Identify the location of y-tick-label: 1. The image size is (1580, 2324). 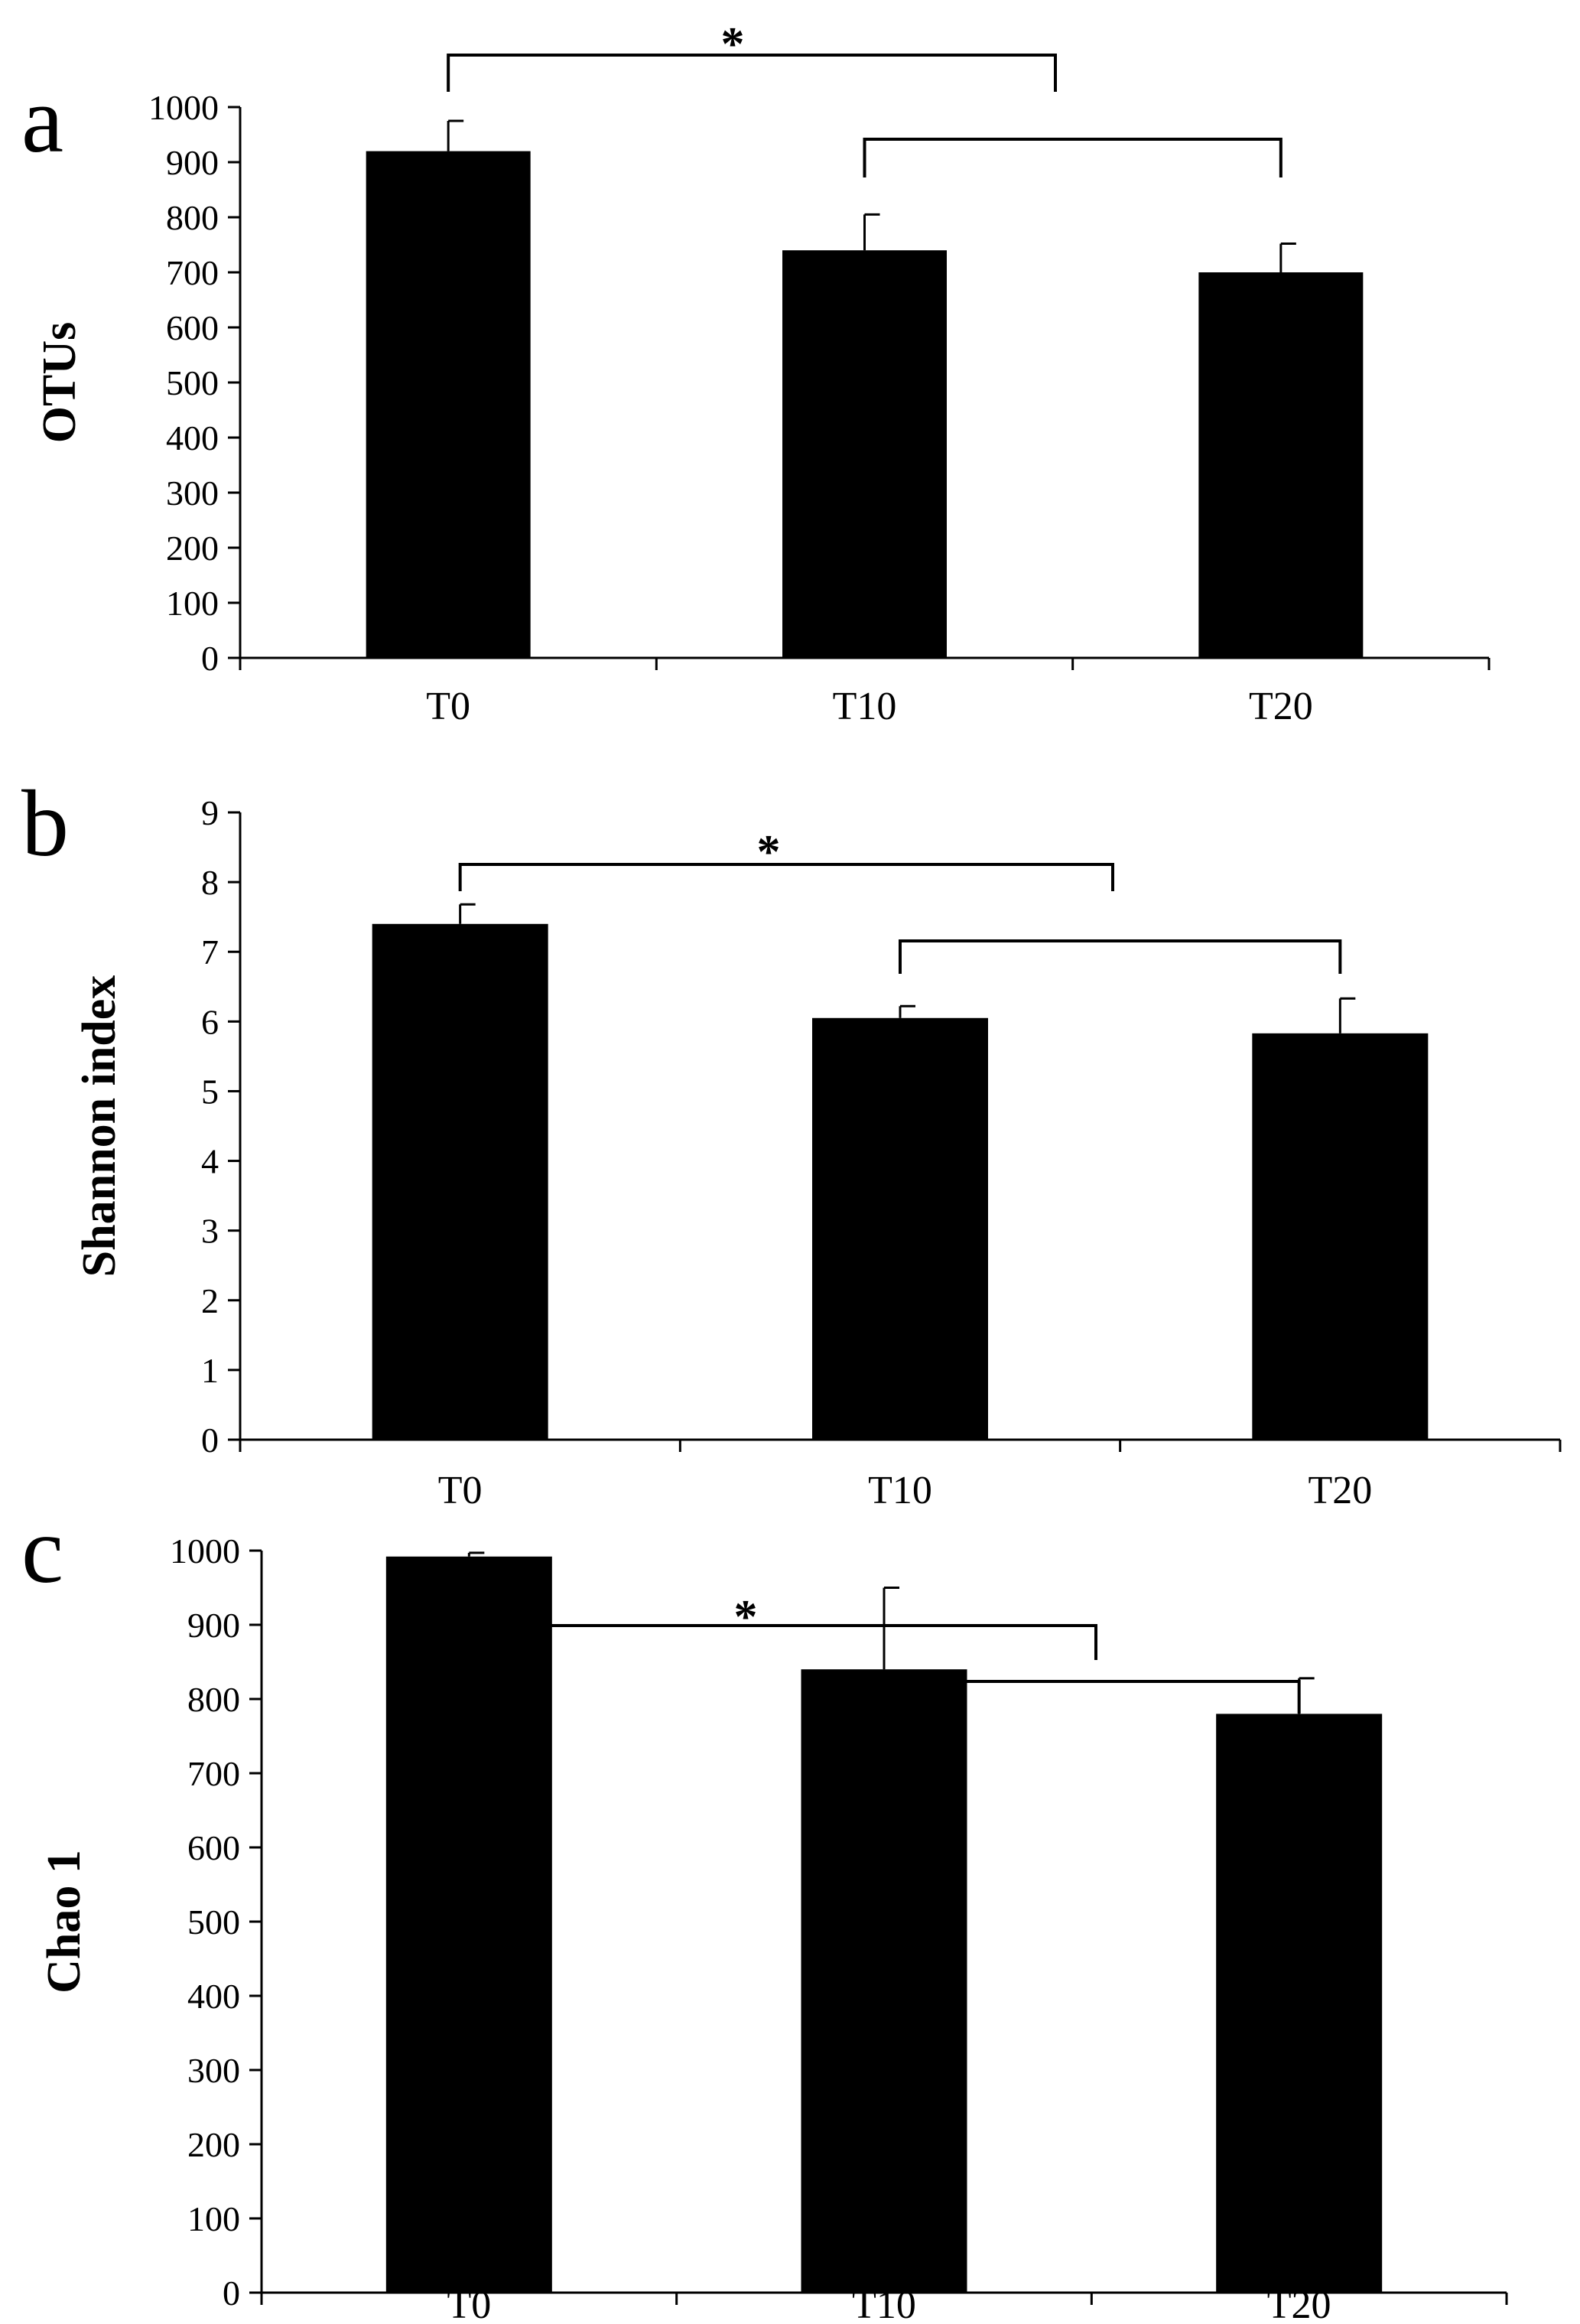
(210, 1371).